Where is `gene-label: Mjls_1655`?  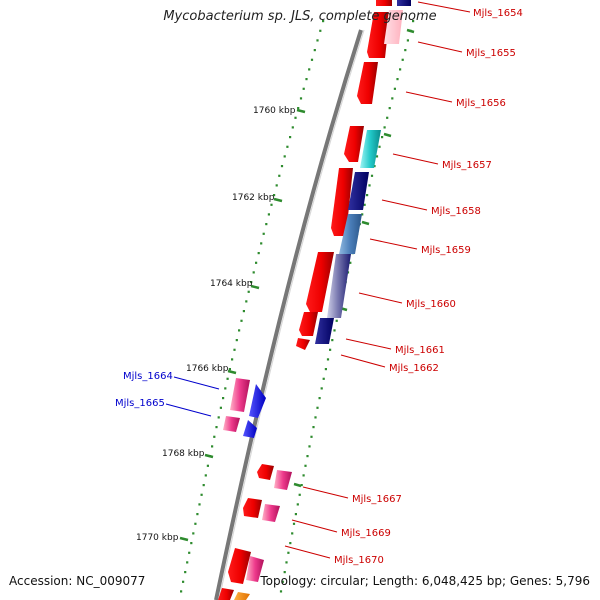
gene-label: Mjls_1655 is located at coordinates (491, 53).